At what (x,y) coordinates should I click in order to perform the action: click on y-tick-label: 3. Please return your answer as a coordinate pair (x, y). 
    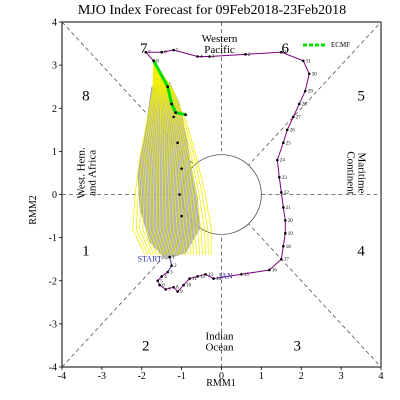
    Looking at the image, I should click on (54, 66).